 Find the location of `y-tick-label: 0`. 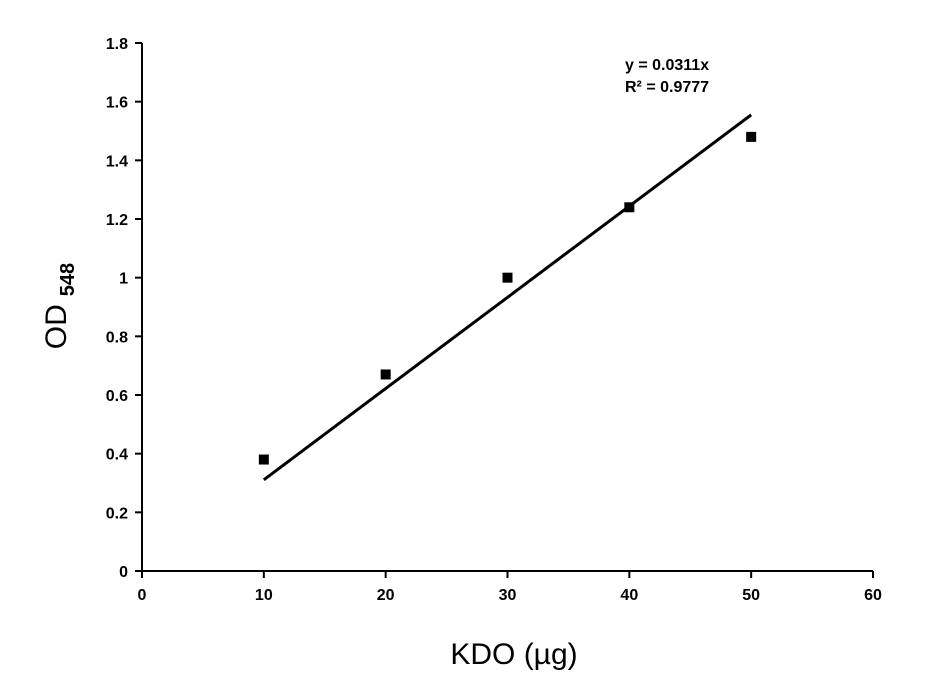

y-tick-label: 0 is located at coordinates (123, 572).